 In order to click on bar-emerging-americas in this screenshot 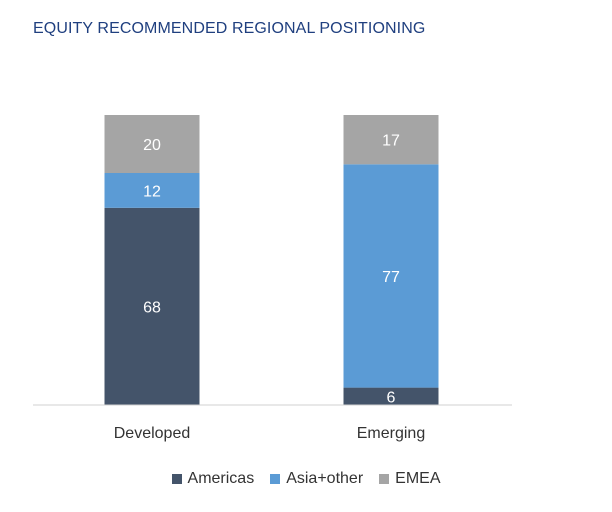, I will do `click(391, 396)`.